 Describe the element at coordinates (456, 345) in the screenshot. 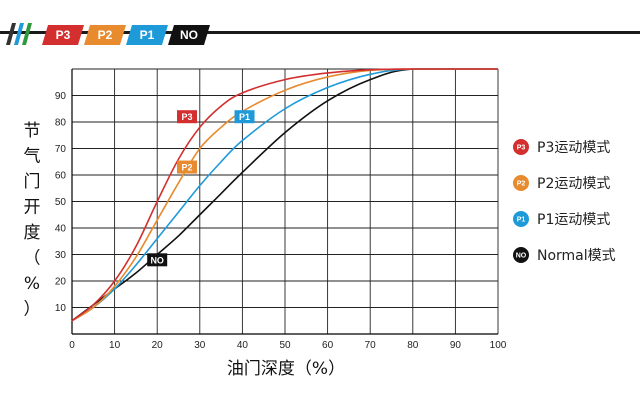

I see `x-tick-label: 90` at that location.